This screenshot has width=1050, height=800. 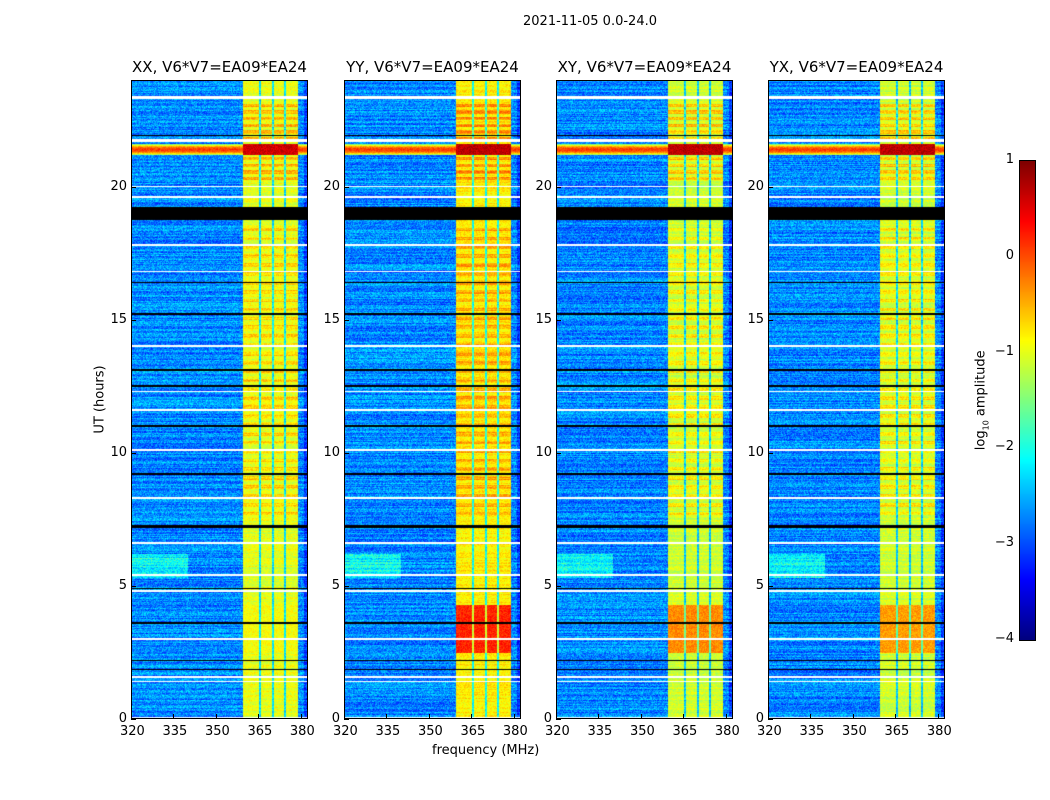 What do you see at coordinates (100, 399) in the screenshot?
I see `y-axis-label: UT (hours)` at bounding box center [100, 399].